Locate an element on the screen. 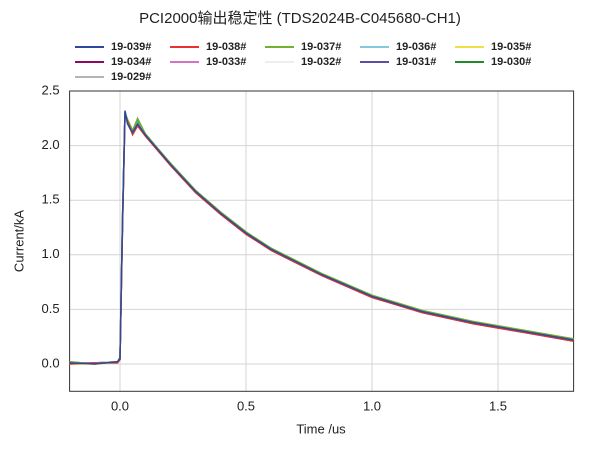 This screenshot has height=449, width=598. legend-label: 19-031# is located at coordinates (416, 62).